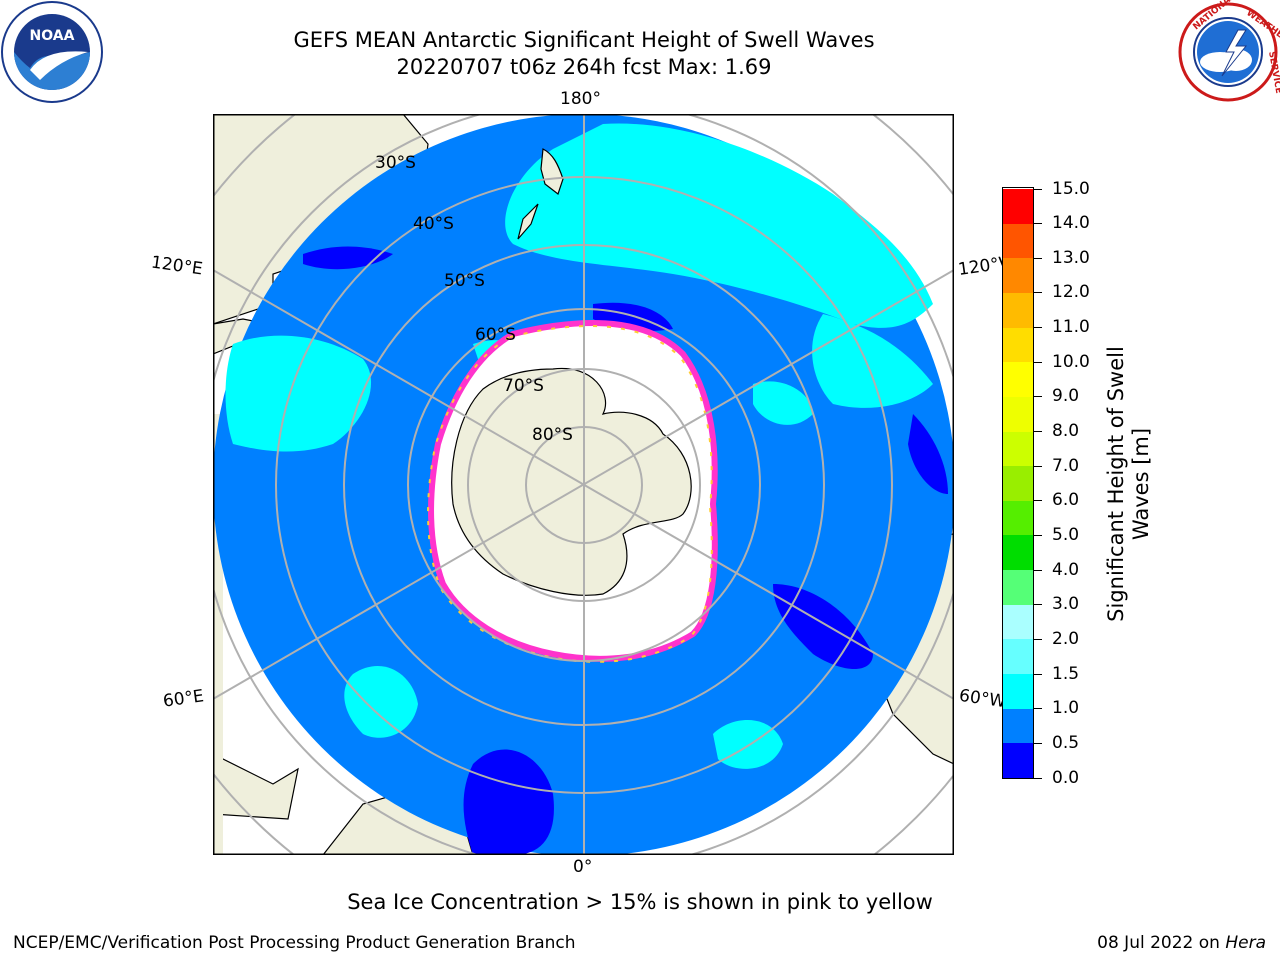 This screenshot has height=960, width=1280. What do you see at coordinates (1245, 943) in the screenshot?
I see `credit-machine: Hera` at bounding box center [1245, 943].